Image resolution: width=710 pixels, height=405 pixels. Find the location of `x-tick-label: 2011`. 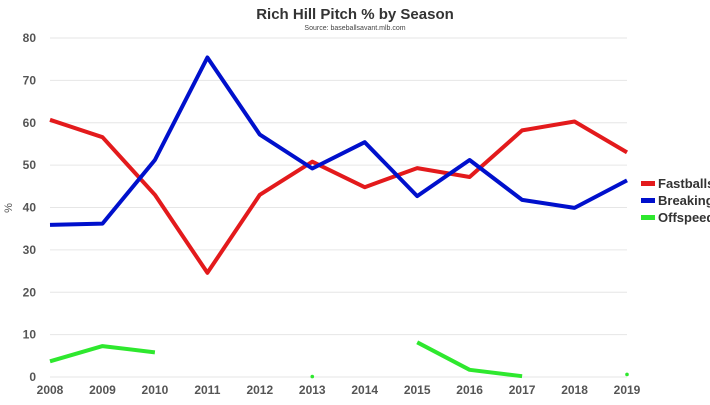

x-tick-label: 2011 is located at coordinates (207, 390).